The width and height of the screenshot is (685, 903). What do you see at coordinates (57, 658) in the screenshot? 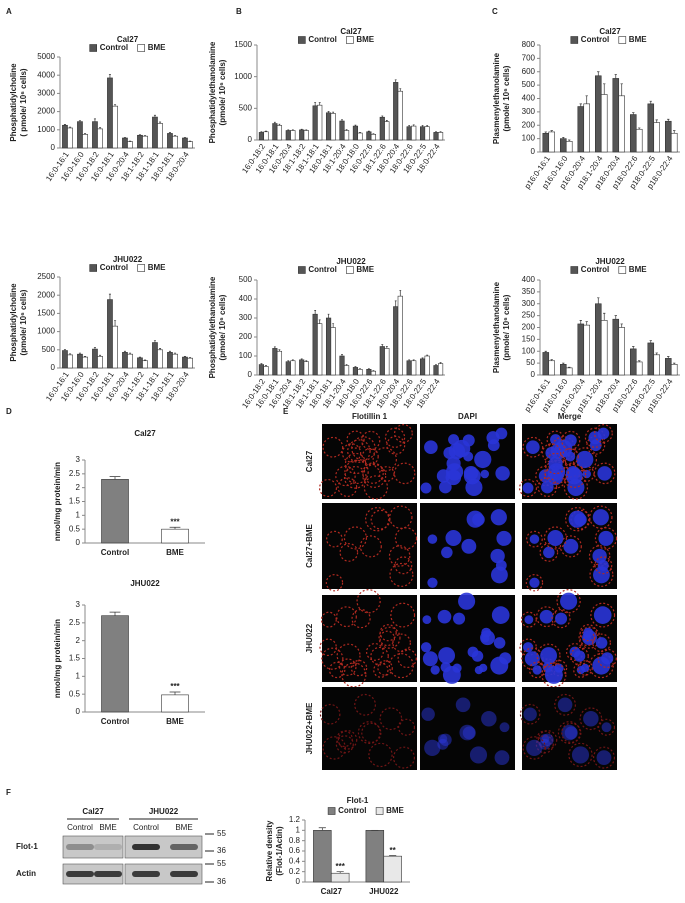
I see `y-axis-label: nmol/mg protein/min` at bounding box center [57, 658].